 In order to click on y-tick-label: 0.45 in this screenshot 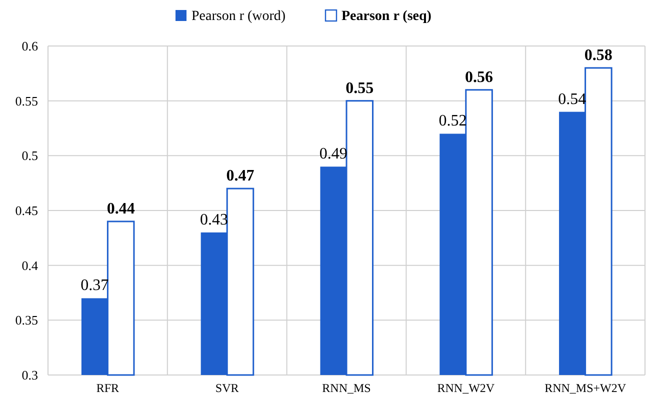, I will do `click(26, 210)`.